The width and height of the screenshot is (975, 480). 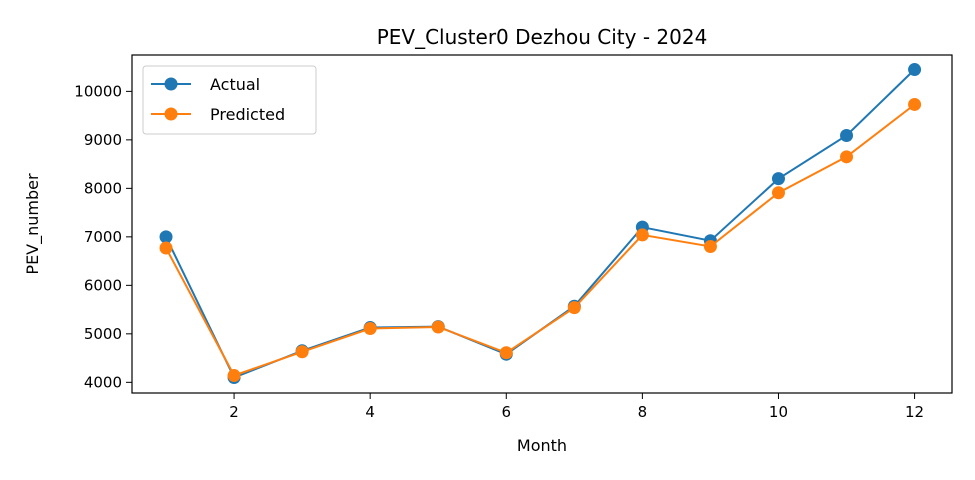 I want to click on y-tick-label: 5000, so click(x=103, y=334).